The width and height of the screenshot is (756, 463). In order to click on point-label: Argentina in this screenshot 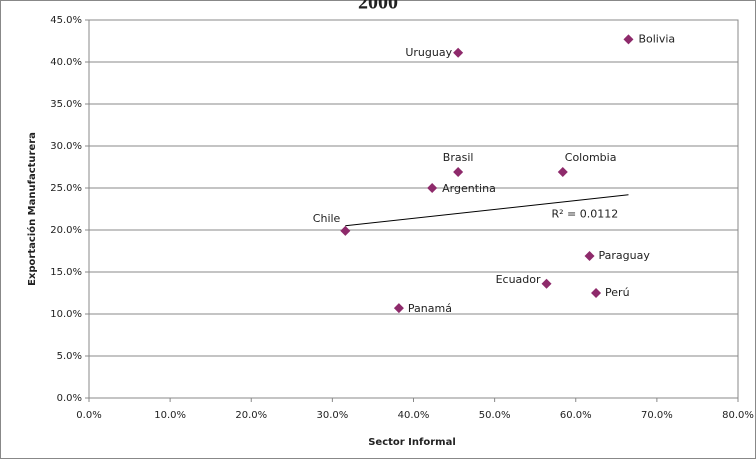, I will do `click(469, 188)`.